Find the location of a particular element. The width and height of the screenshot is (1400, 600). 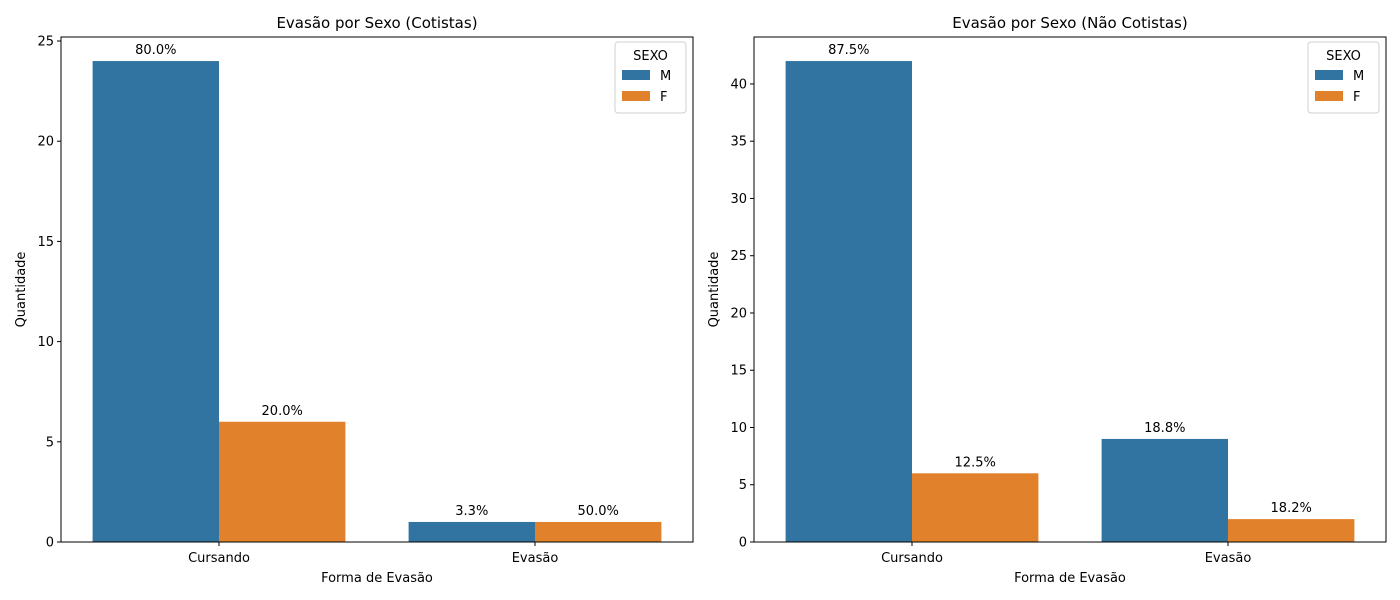

bar-value-label: 80.0% is located at coordinates (155, 50).